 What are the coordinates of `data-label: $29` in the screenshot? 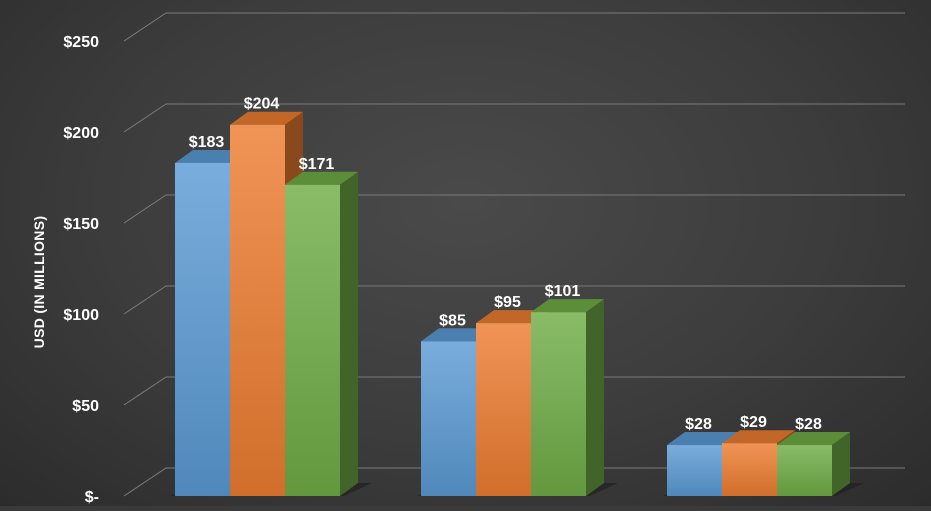 It's located at (753, 422).